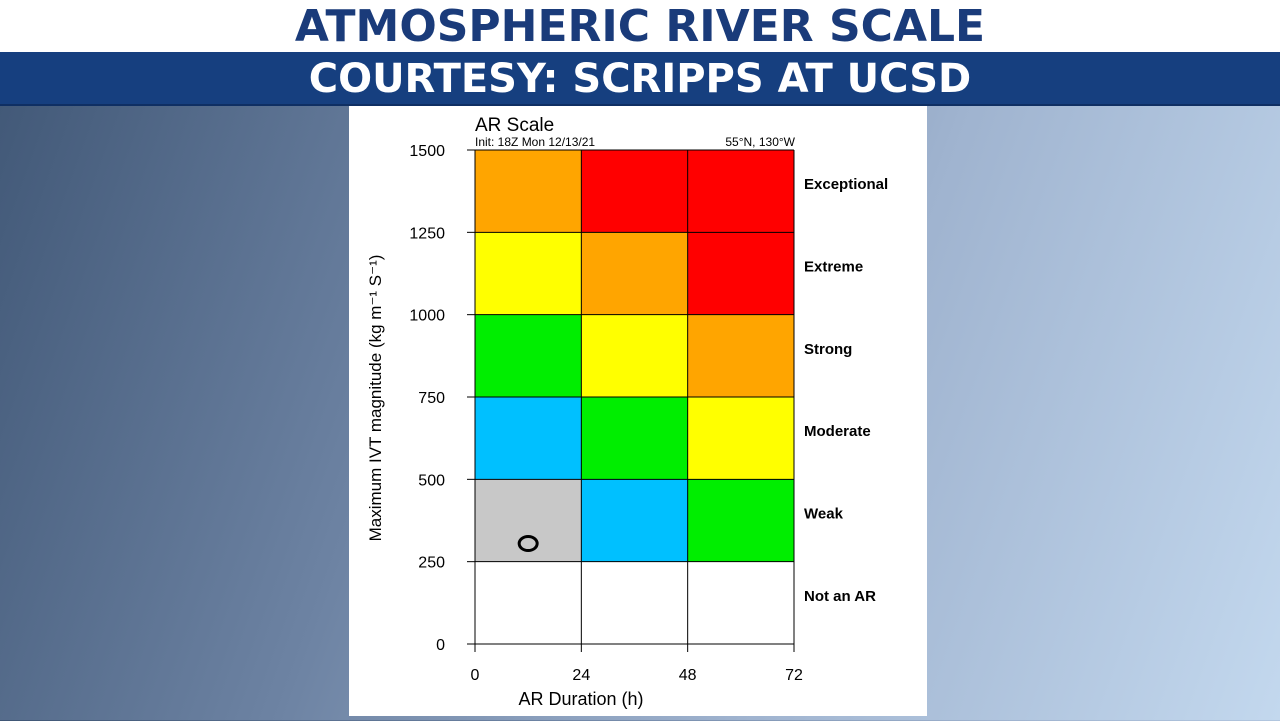  I want to click on cell-red-r3-c2, so click(740, 273).